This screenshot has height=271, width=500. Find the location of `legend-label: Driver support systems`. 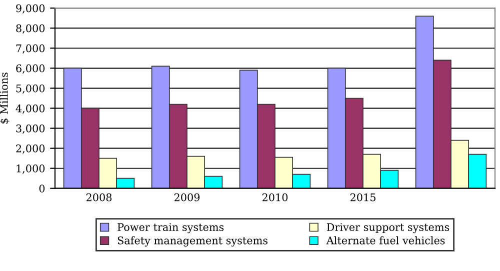

legend-label: Driver support systems is located at coordinates (388, 228).